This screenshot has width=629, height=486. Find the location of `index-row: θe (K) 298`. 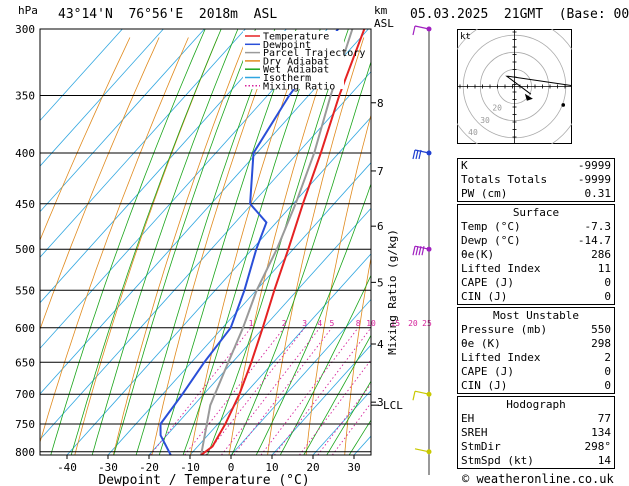

index-row: θe (K) 298 is located at coordinates (536, 344).